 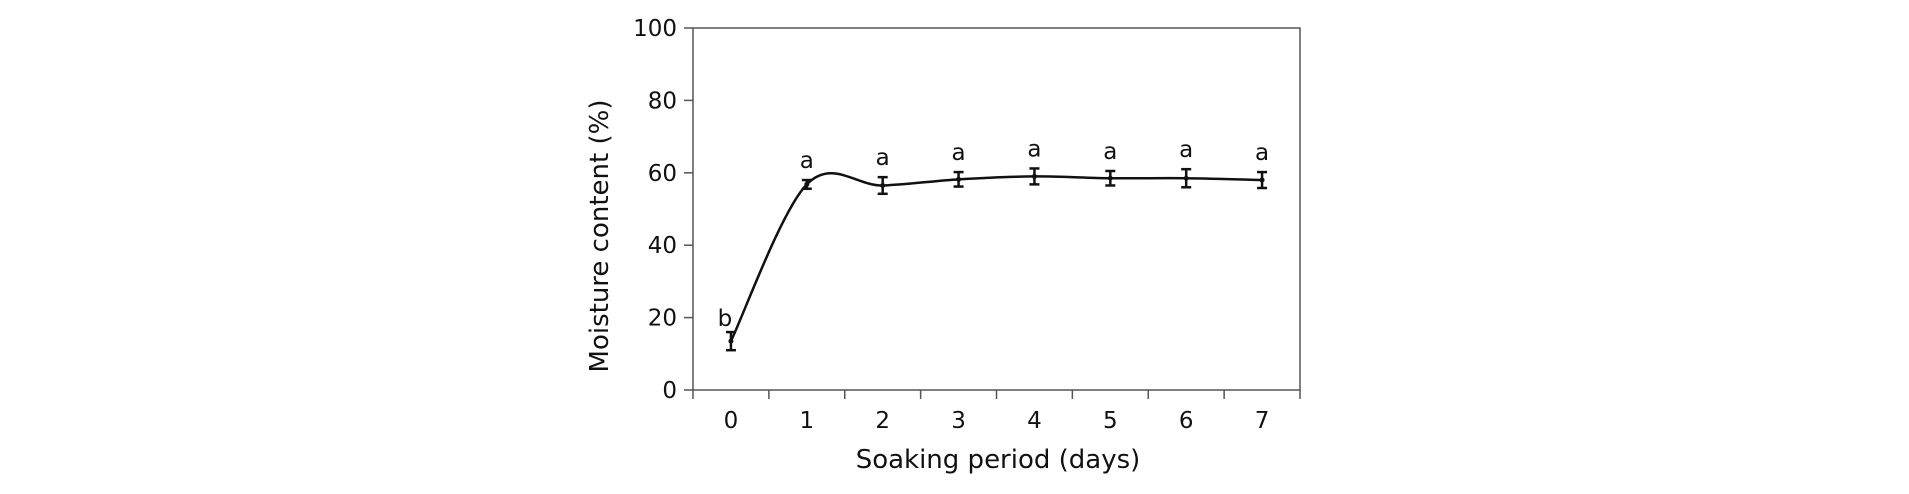 What do you see at coordinates (655, 29) in the screenshot?
I see `y-tick-label: 100` at bounding box center [655, 29].